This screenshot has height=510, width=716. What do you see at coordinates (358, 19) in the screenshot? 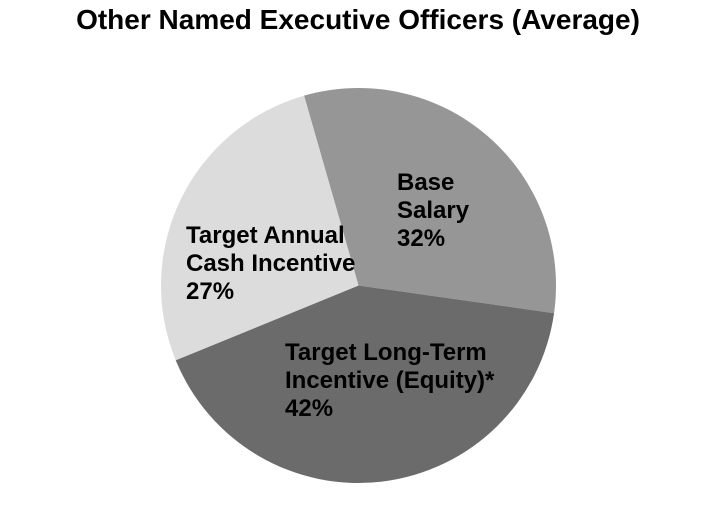
I see `chart-title: Other Named Executive Officers (Average)` at bounding box center [358, 19].